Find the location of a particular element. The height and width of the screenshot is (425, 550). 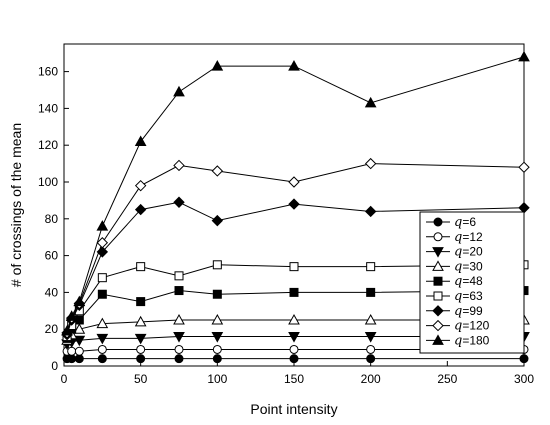

legend-item: q=99 is located at coordinates (454, 311).